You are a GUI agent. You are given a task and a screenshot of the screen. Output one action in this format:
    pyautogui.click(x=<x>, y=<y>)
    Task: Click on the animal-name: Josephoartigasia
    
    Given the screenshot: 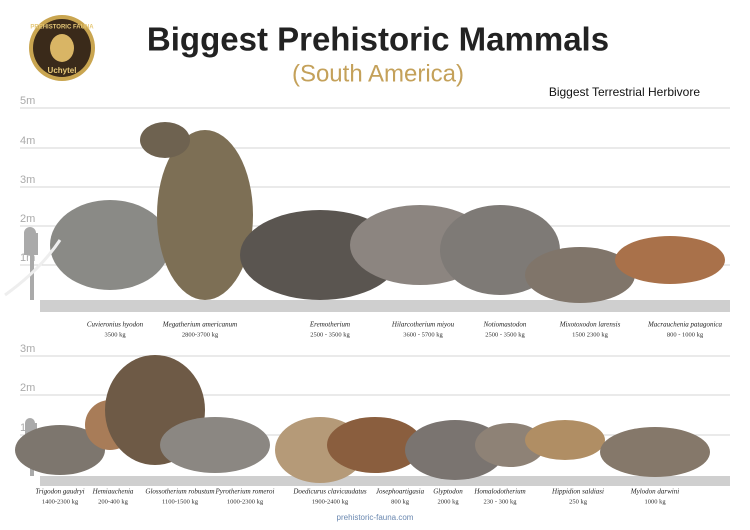 What is the action you would take?
    pyautogui.click(x=400, y=492)
    